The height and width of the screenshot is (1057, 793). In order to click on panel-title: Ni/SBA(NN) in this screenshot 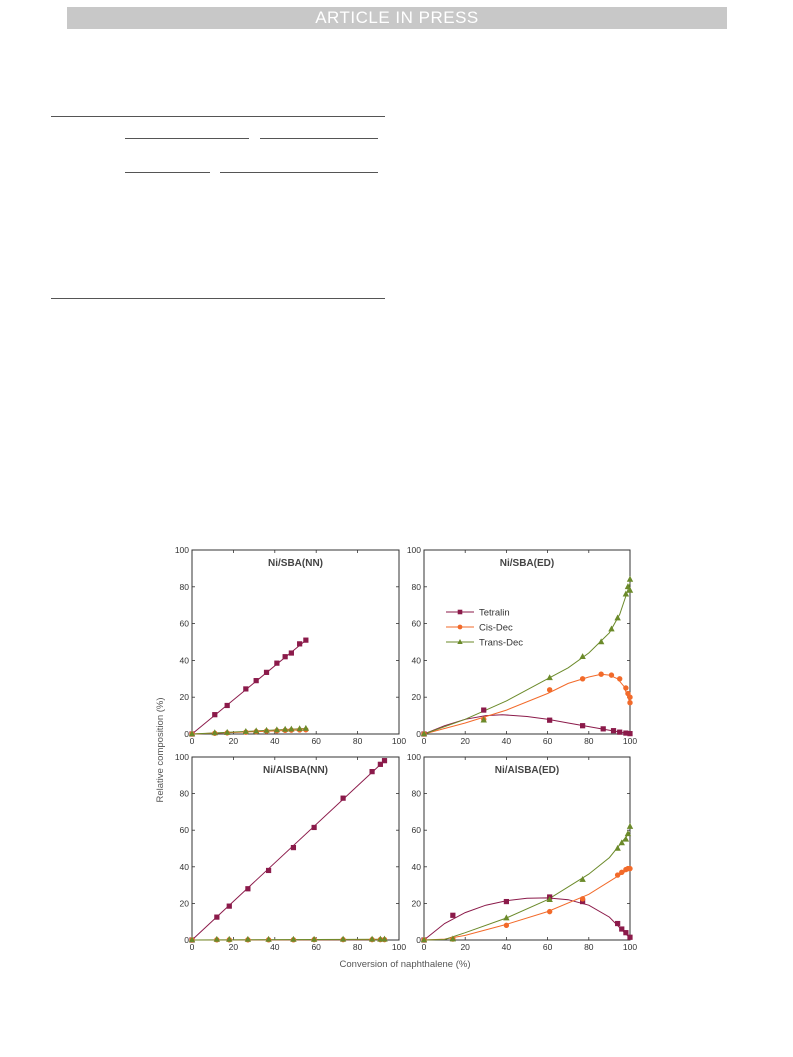, I will do `click(295, 563)`.